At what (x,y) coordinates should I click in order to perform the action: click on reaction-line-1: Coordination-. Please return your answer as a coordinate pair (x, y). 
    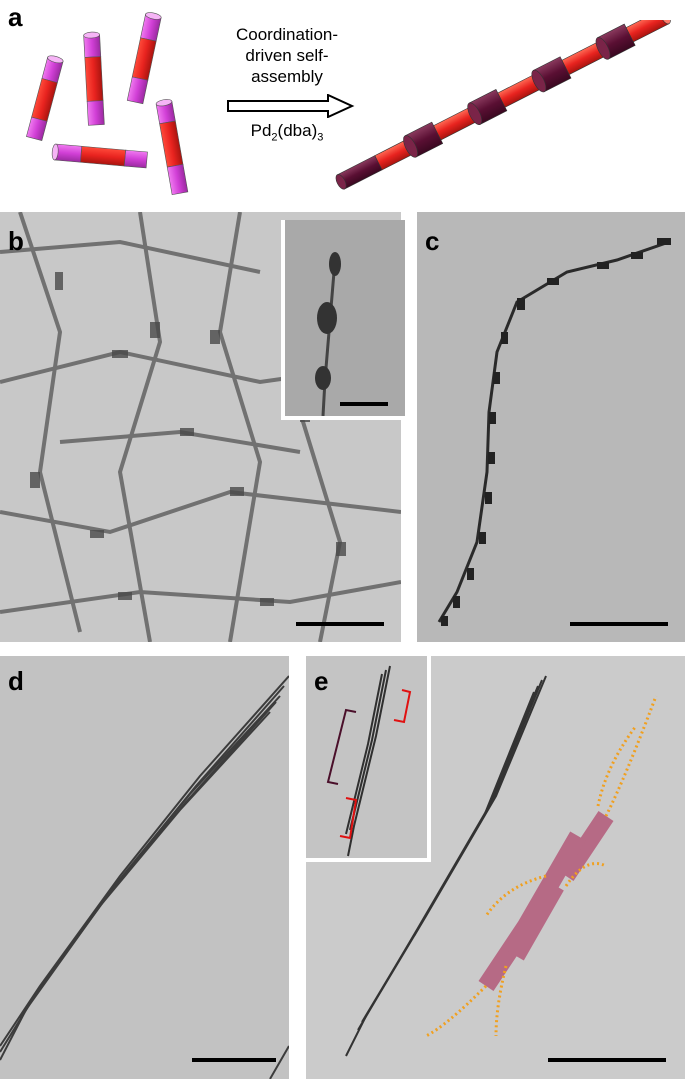
    Looking at the image, I should click on (287, 34).